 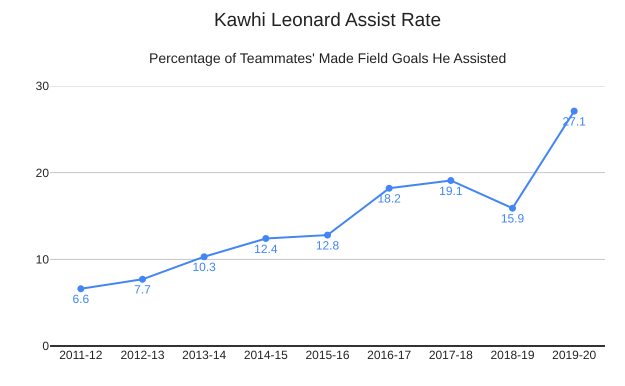 What do you see at coordinates (204, 355) in the screenshot?
I see `x-tick-label: 2013-14` at bounding box center [204, 355].